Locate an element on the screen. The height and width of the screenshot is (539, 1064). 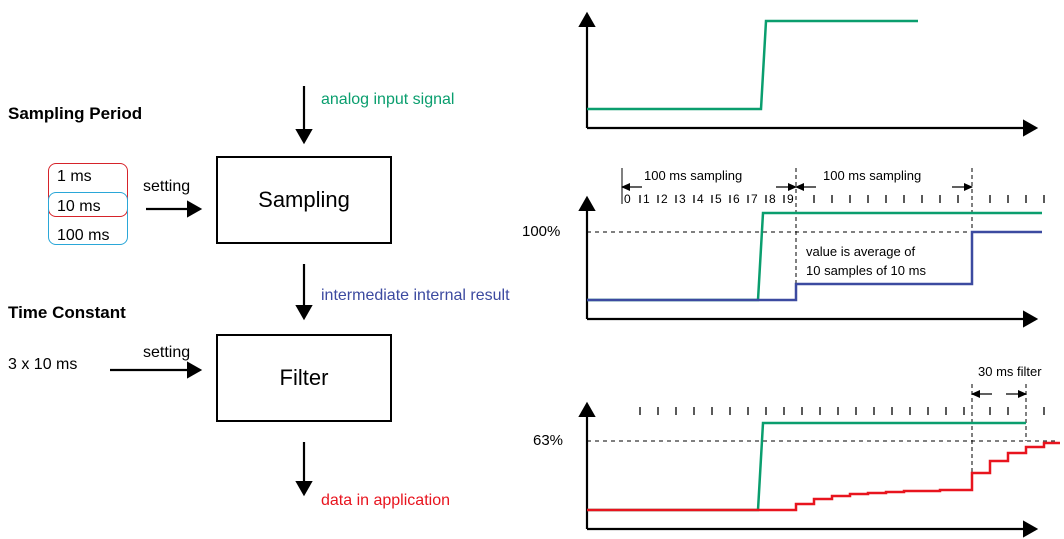
option-1ms-frame is located at coordinates (88, 190).